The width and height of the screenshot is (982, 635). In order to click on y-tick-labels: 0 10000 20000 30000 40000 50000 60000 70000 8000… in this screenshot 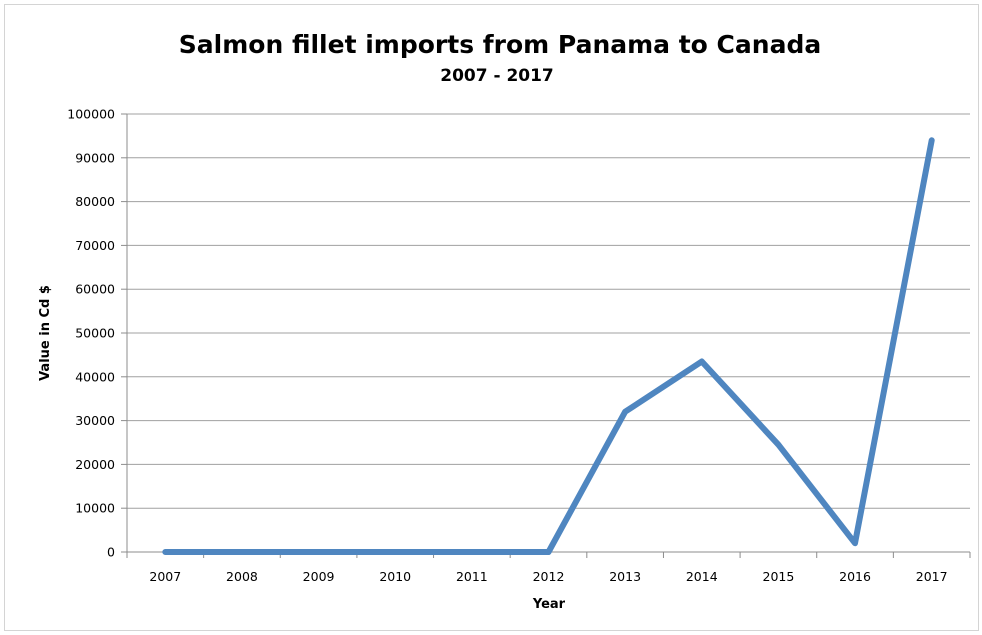, I will do `click(91, 333)`.